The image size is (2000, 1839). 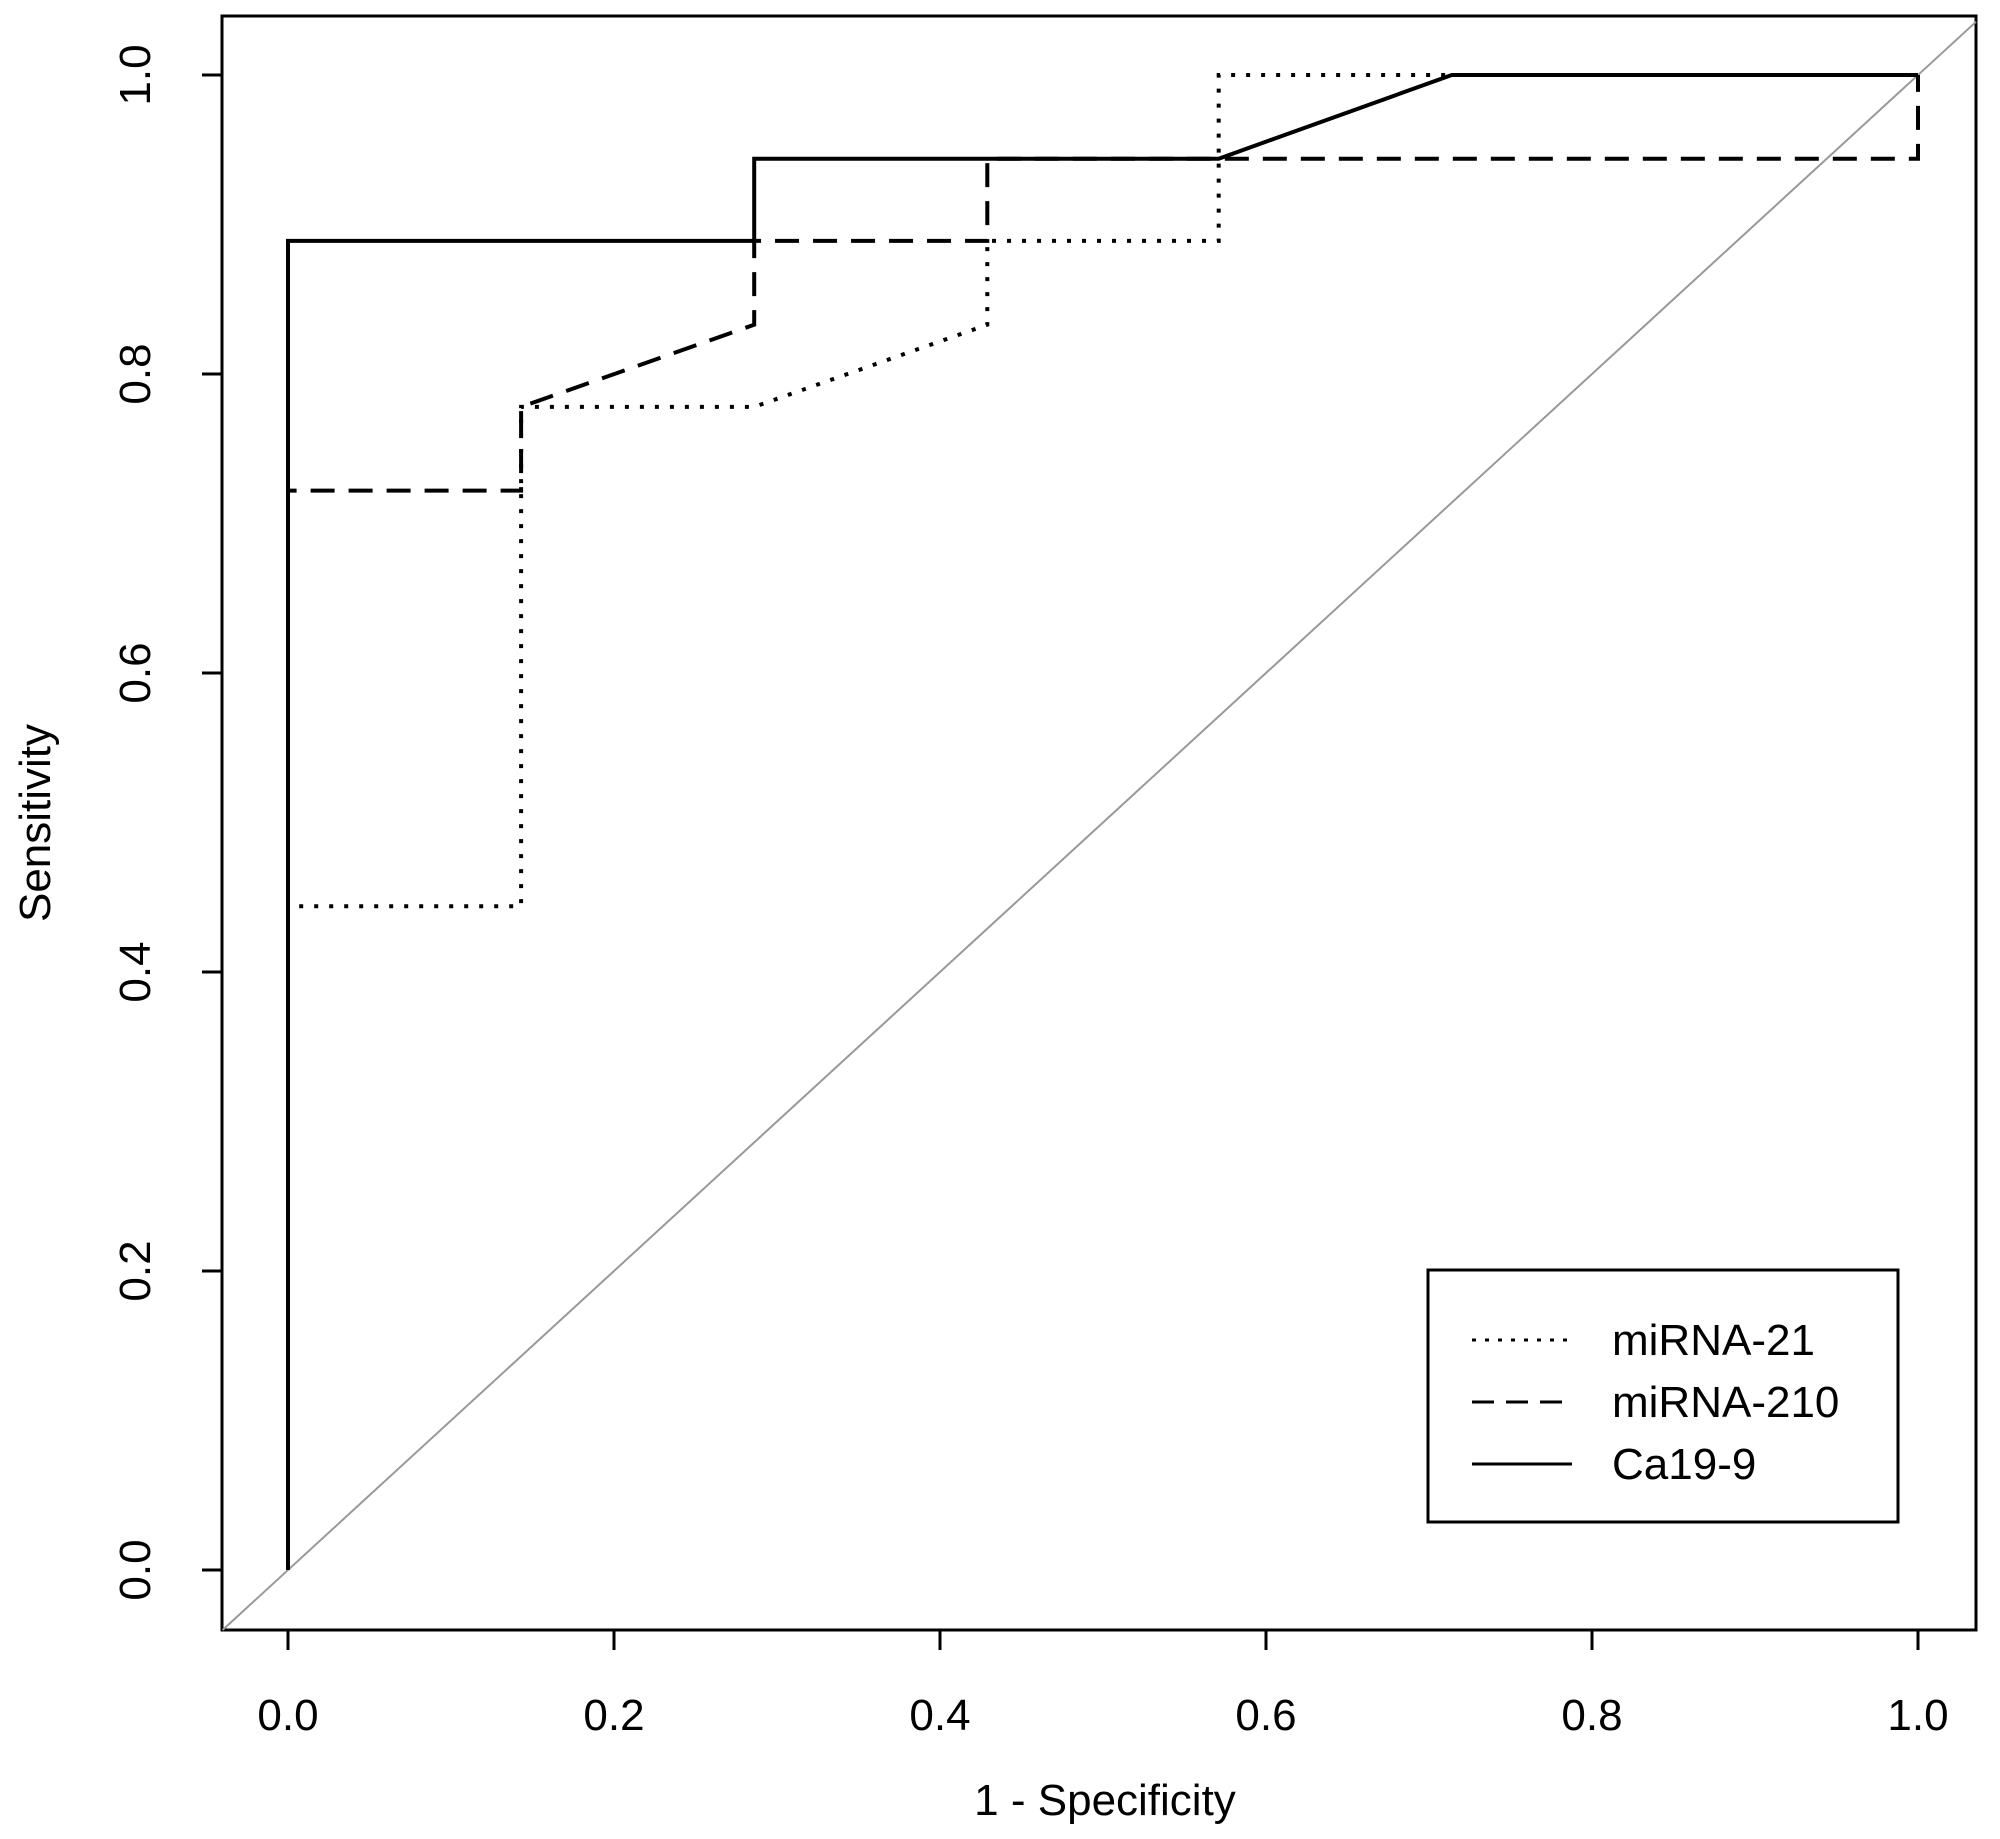 What do you see at coordinates (167, 822) in the screenshot?
I see `y-axis: 0.0 0.2 0.4 0.6 0.8 1.0` at bounding box center [167, 822].